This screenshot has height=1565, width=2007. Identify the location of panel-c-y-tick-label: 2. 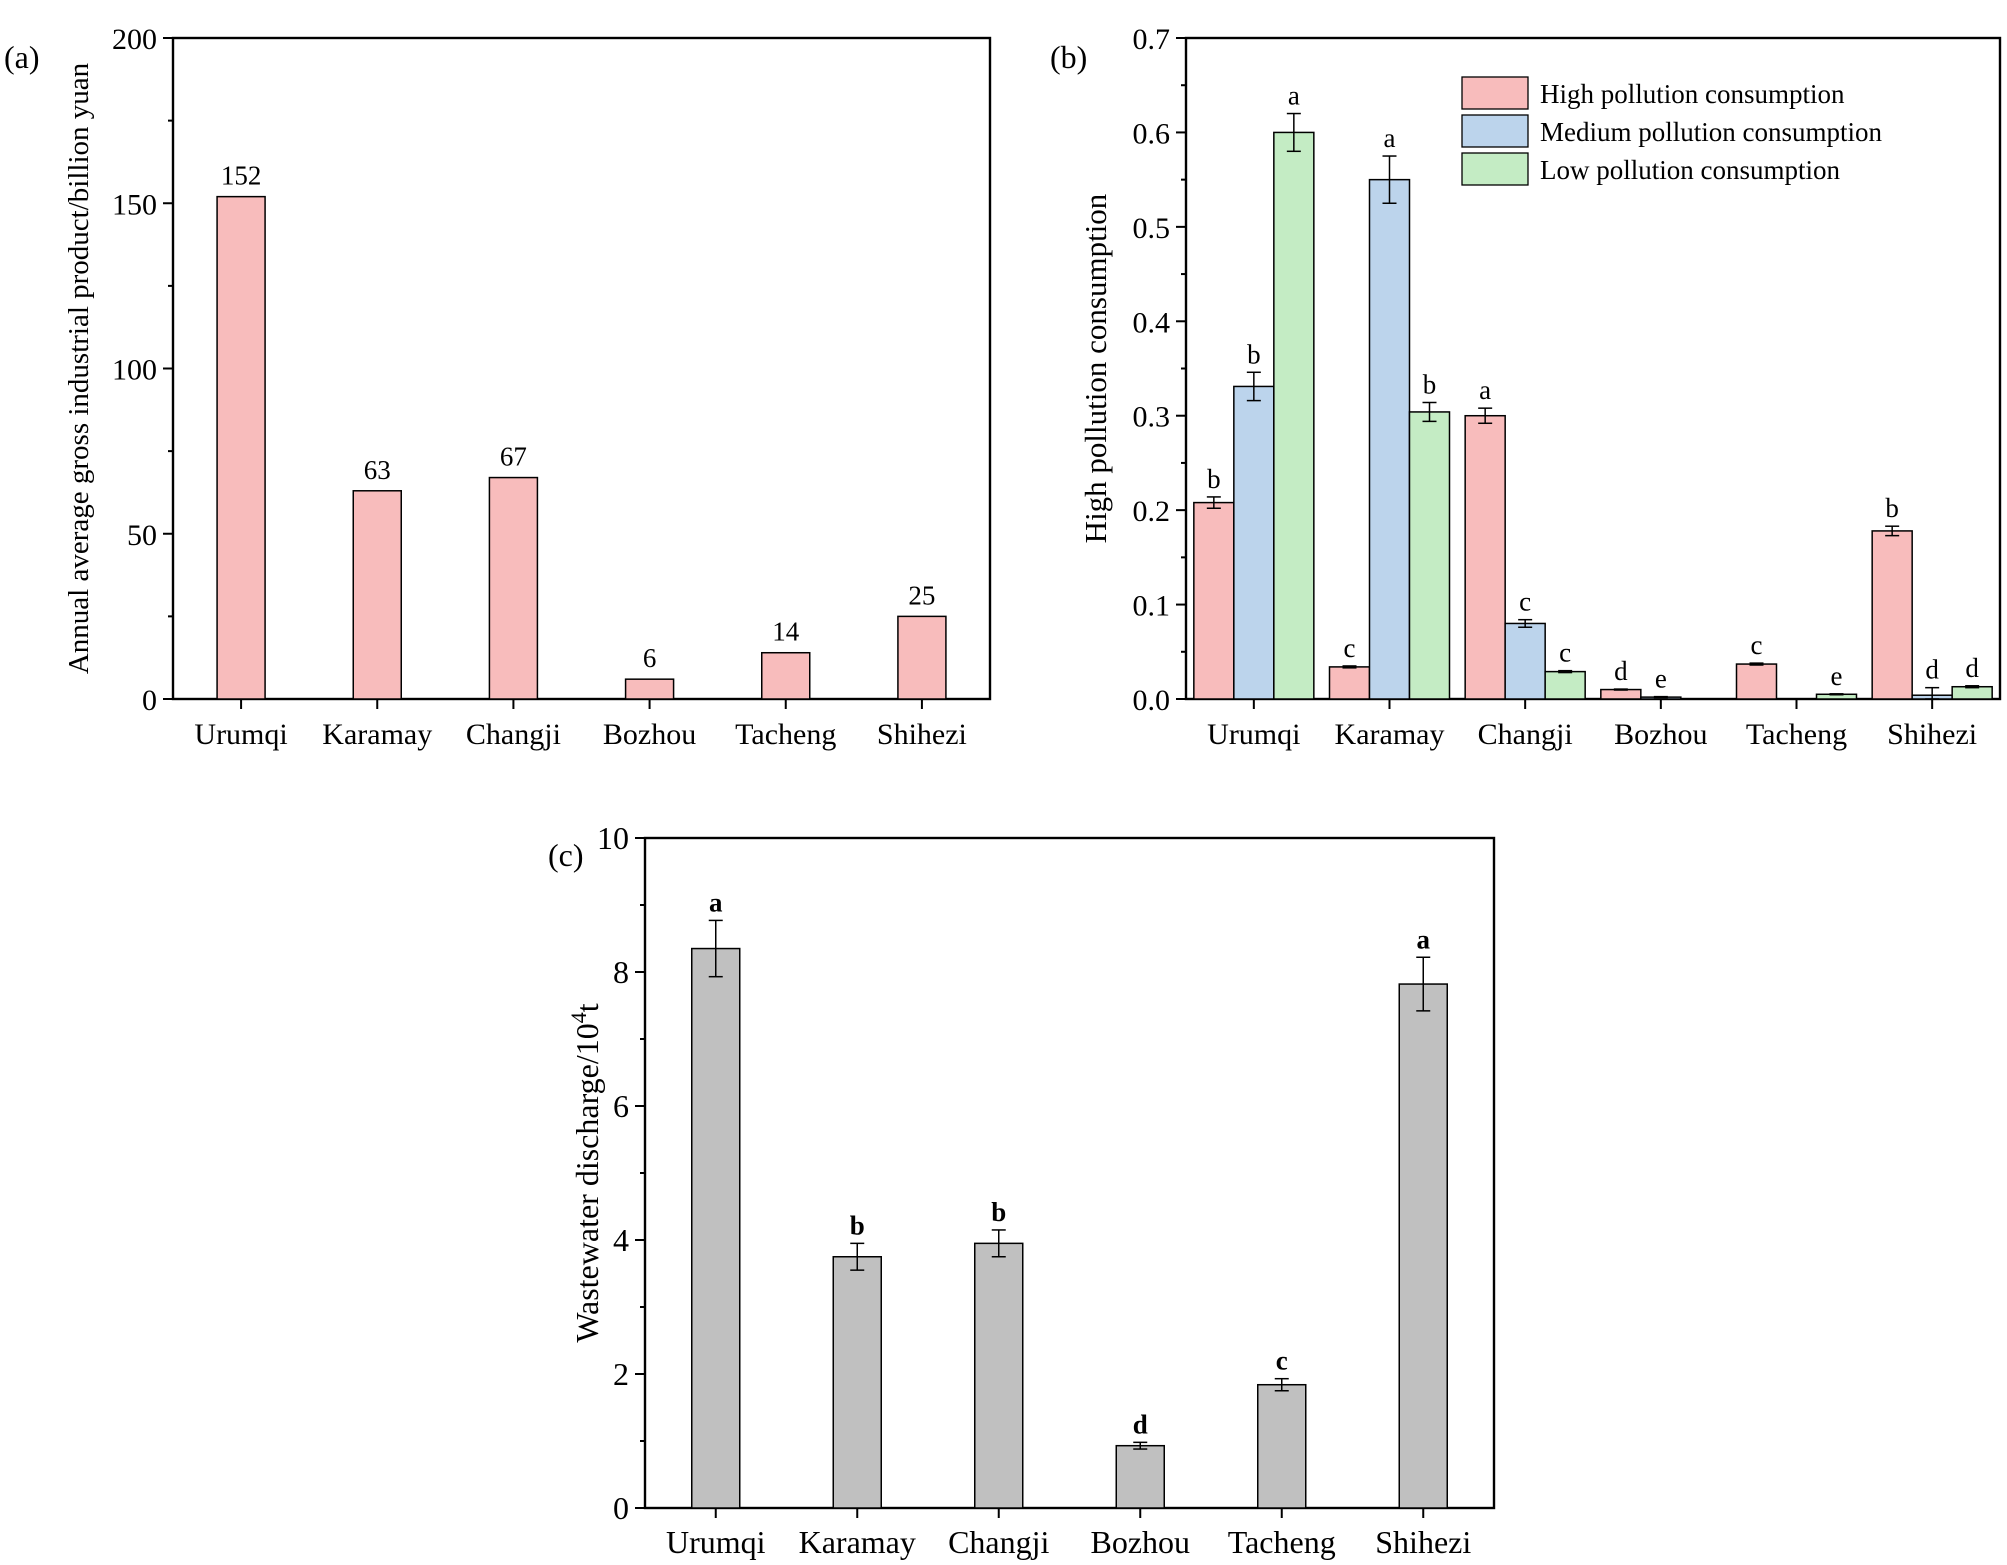
(621, 1374).